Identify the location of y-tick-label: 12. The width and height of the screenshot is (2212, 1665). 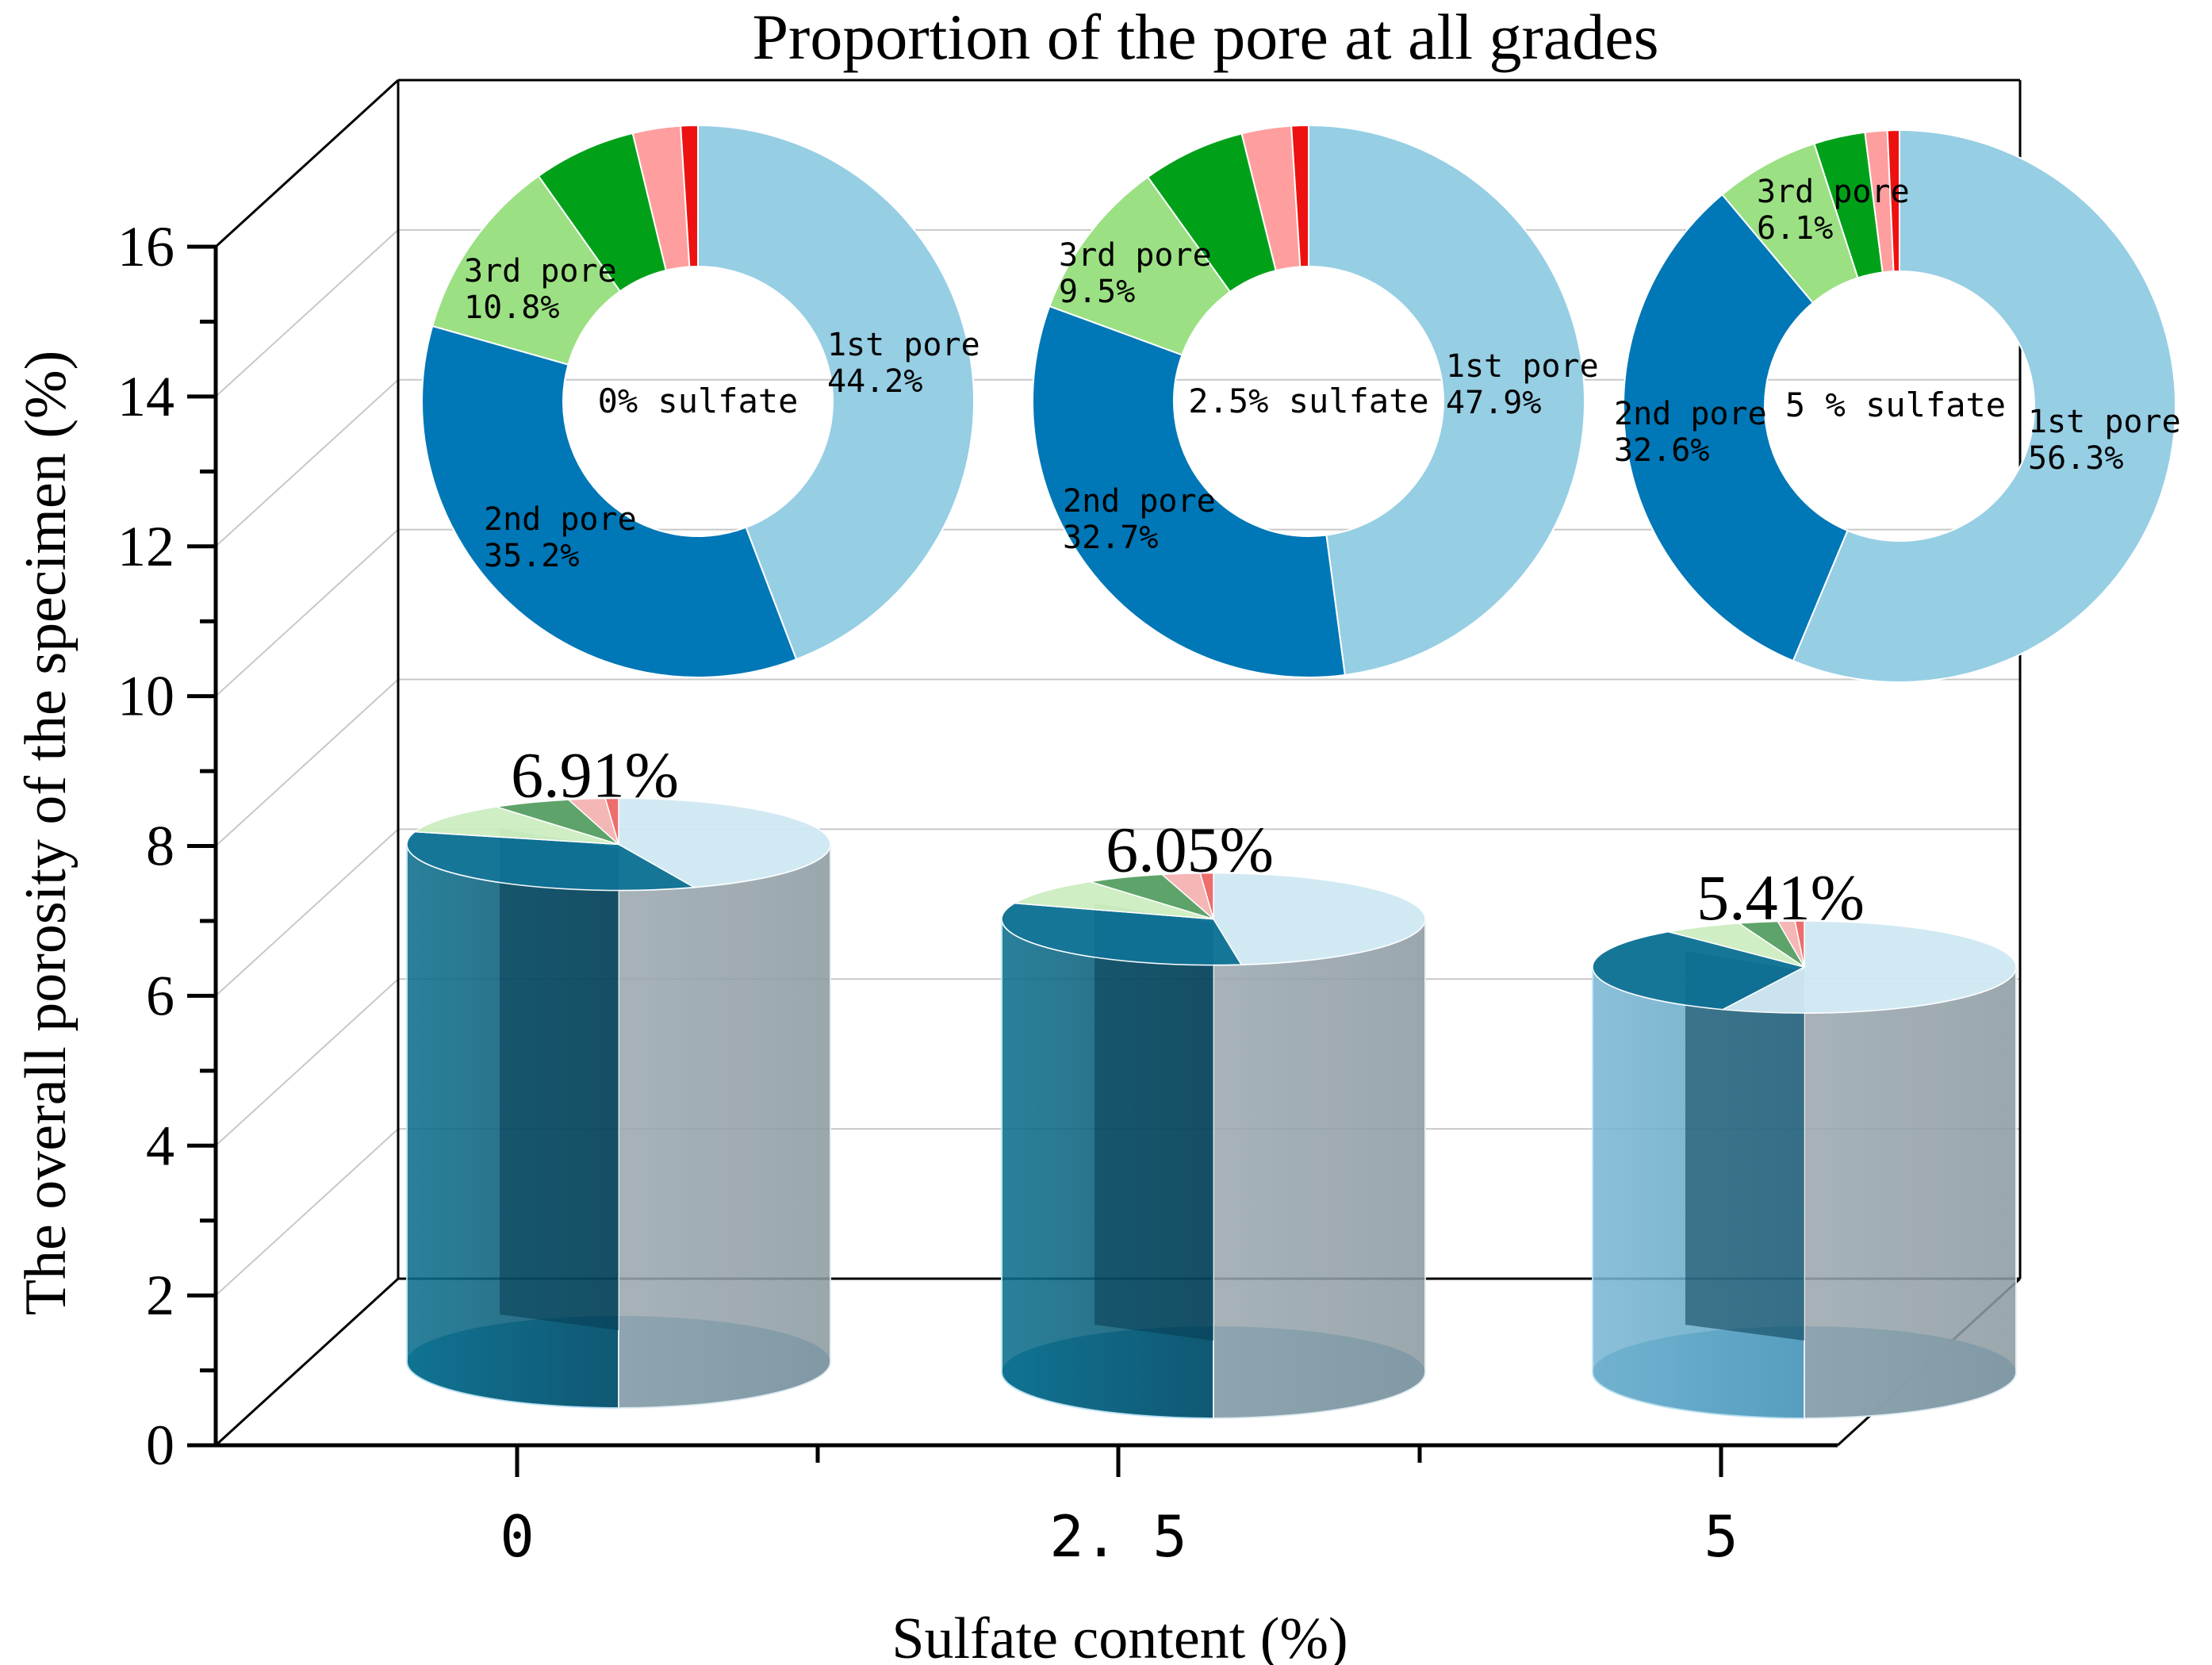
(145, 546).